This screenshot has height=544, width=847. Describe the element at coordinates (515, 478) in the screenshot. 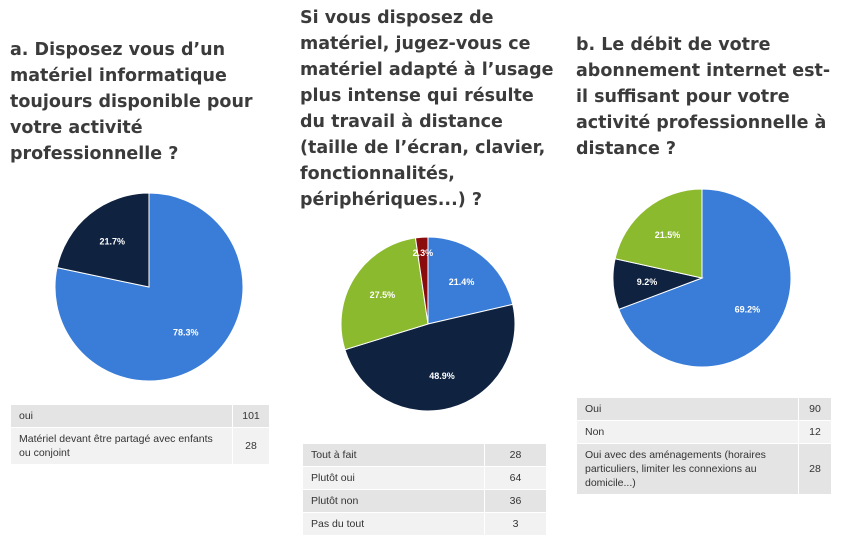

I see `legend-count: 64` at that location.